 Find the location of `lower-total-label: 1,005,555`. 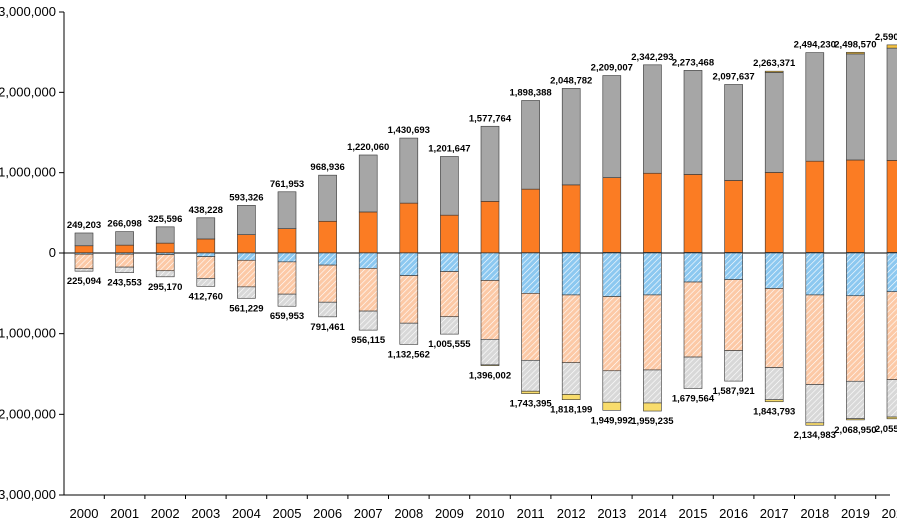

lower-total-label: 1,005,555 is located at coordinates (449, 344).